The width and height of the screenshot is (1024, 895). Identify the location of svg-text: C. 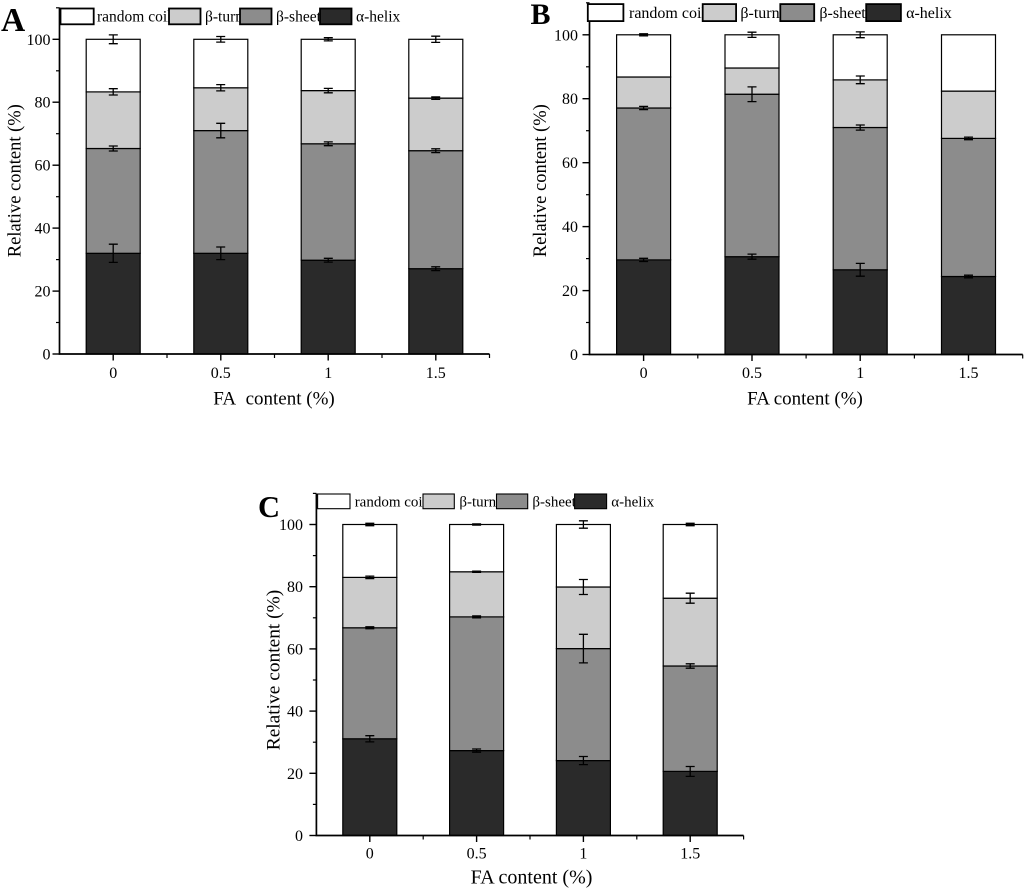
(269, 507).